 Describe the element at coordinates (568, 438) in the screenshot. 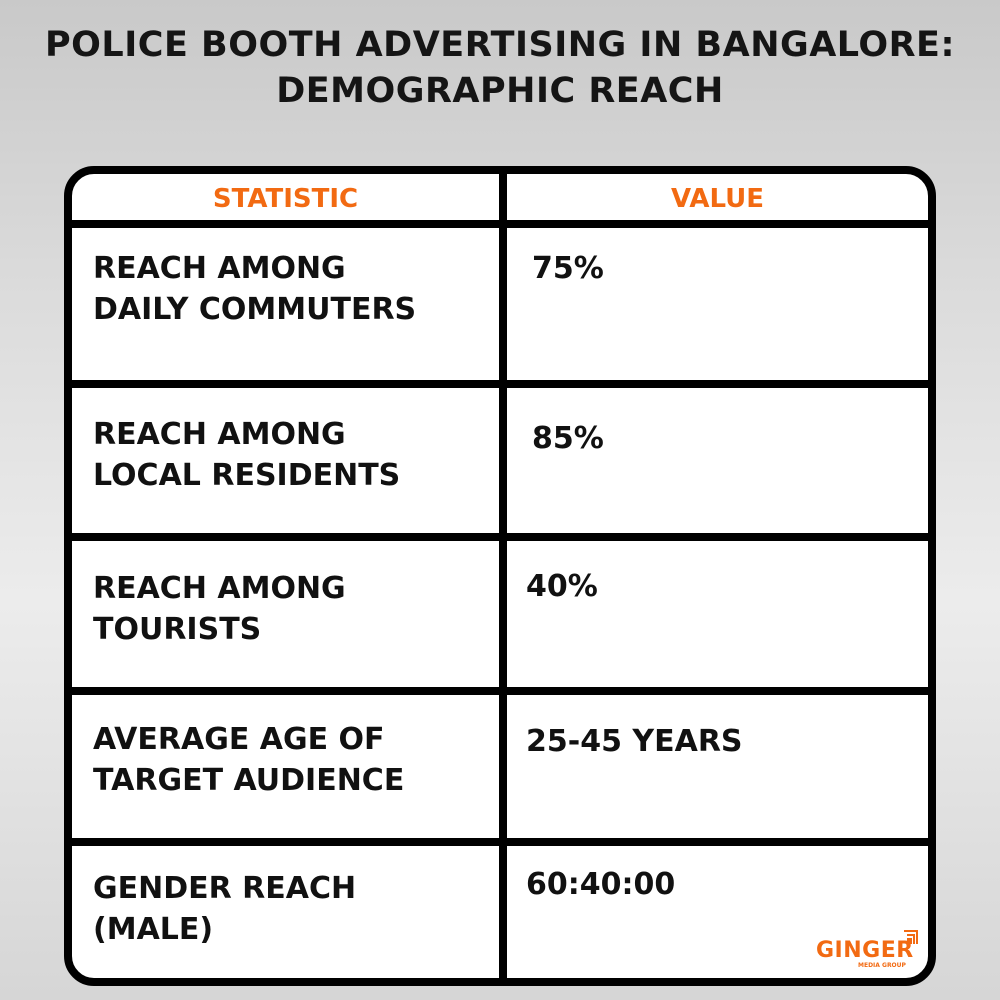

I see `table-row-value: 85%` at that location.